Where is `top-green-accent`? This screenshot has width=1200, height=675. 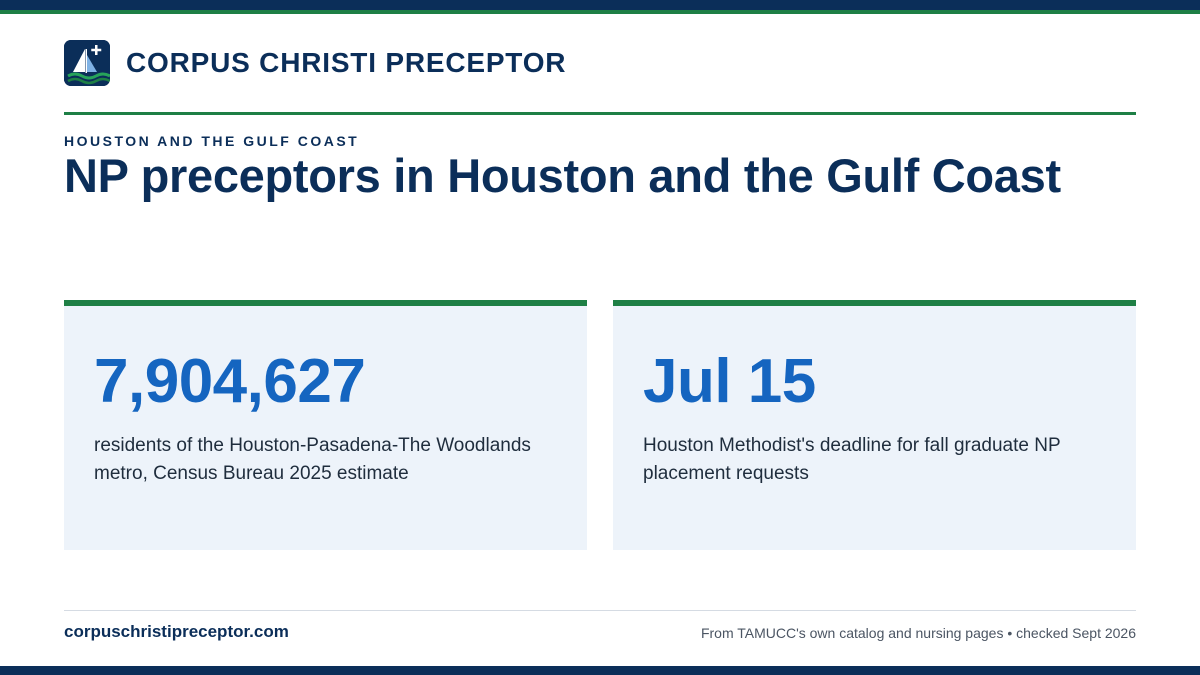
top-green-accent is located at coordinates (600, 12).